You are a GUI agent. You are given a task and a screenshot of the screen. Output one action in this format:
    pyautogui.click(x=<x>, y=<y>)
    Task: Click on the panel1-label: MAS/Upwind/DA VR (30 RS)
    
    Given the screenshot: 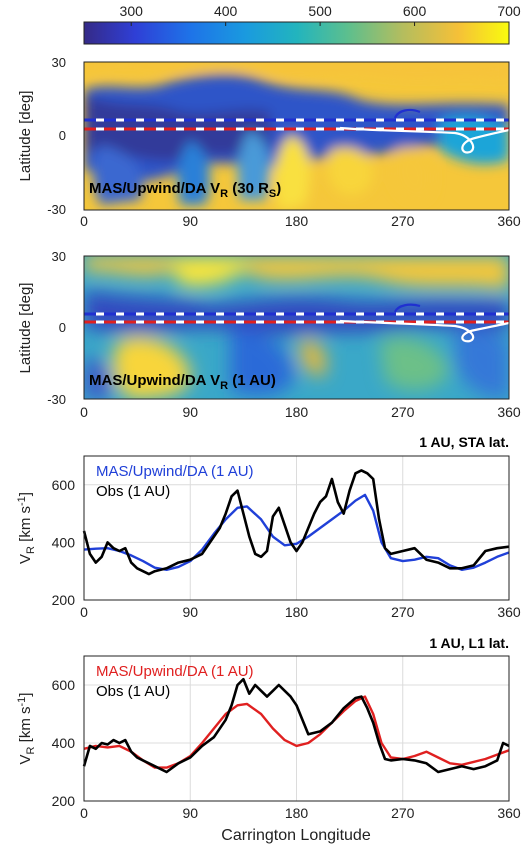 What is the action you would take?
    pyautogui.click(x=185, y=190)
    